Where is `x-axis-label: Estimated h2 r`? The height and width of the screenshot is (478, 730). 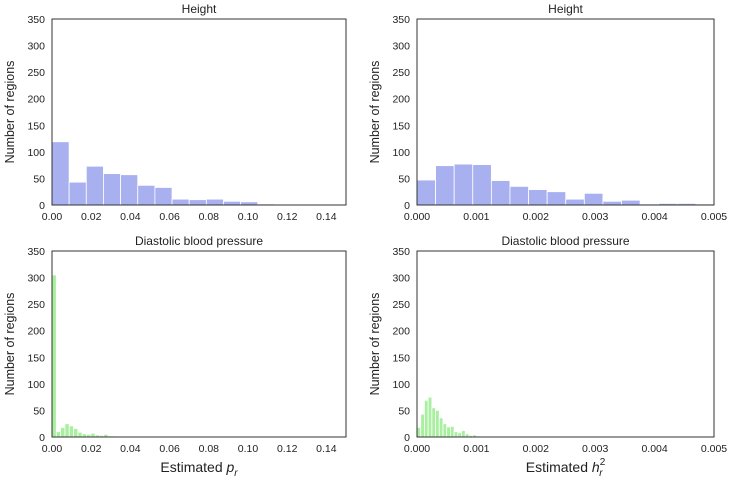 x-axis-label: Estimated h2 r is located at coordinates (566, 467).